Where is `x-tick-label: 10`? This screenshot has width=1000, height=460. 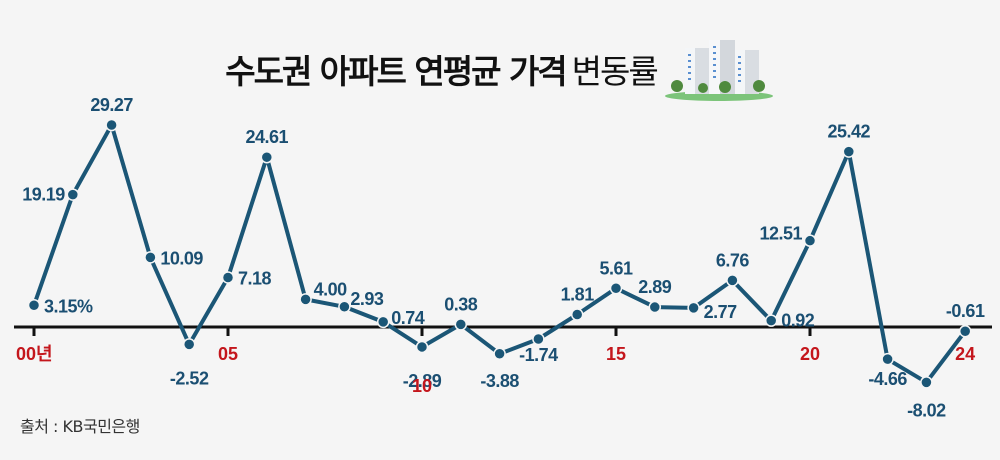 x-tick-label: 10 is located at coordinates (422, 386).